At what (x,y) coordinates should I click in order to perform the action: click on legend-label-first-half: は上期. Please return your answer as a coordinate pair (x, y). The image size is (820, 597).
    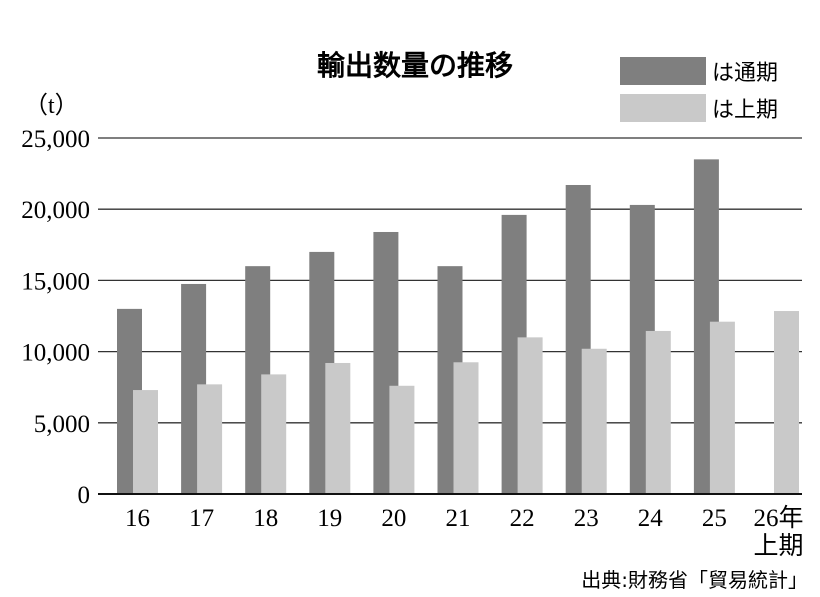
    Looking at the image, I should click on (745, 110).